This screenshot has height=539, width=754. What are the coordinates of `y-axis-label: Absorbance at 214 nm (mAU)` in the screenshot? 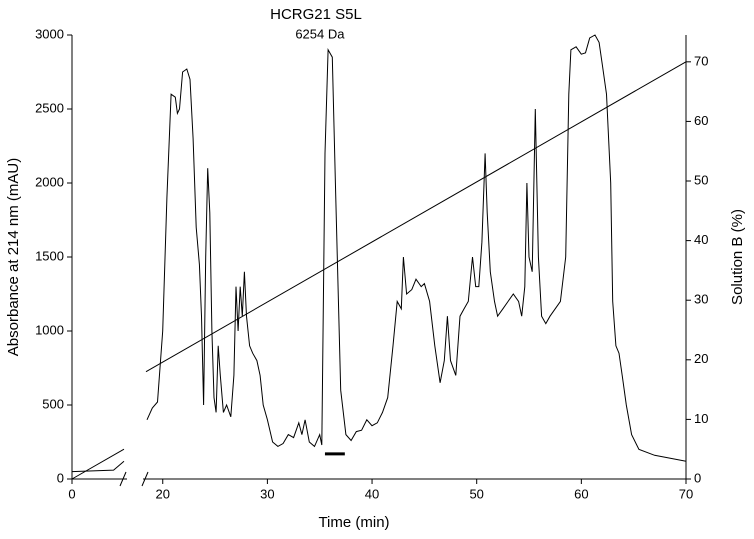 It's located at (13, 257).